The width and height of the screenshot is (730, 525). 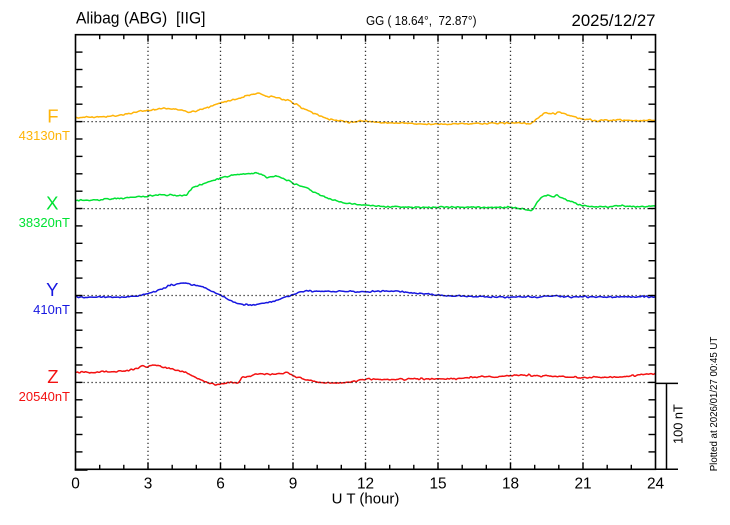 What do you see at coordinates (44, 135) in the screenshot?
I see `svg-text: 43130nT` at bounding box center [44, 135].